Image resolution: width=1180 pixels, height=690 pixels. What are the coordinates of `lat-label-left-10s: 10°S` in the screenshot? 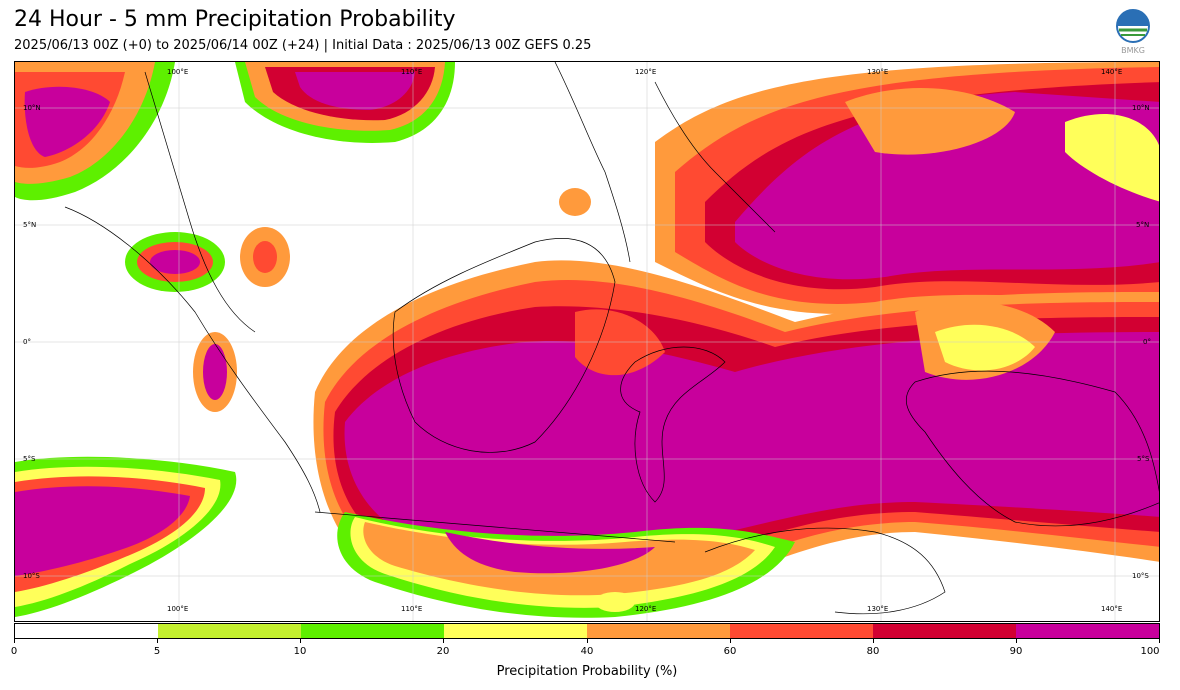 It's located at (31, 576).